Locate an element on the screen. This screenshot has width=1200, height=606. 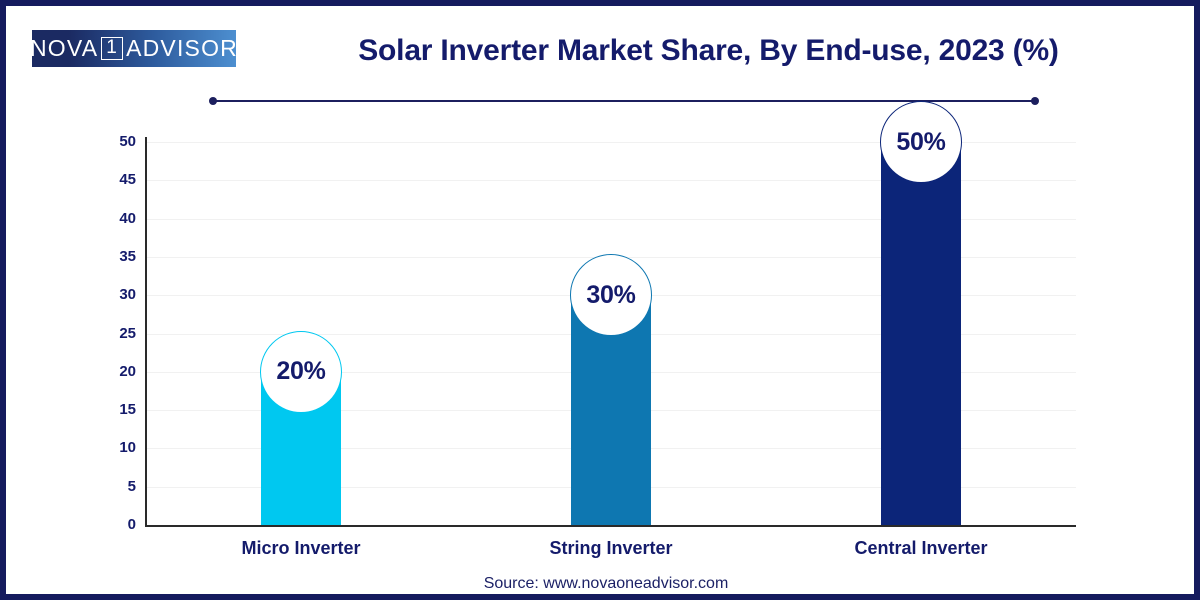
logo-text-advisor: ADVISOR is located at coordinates (182, 48).